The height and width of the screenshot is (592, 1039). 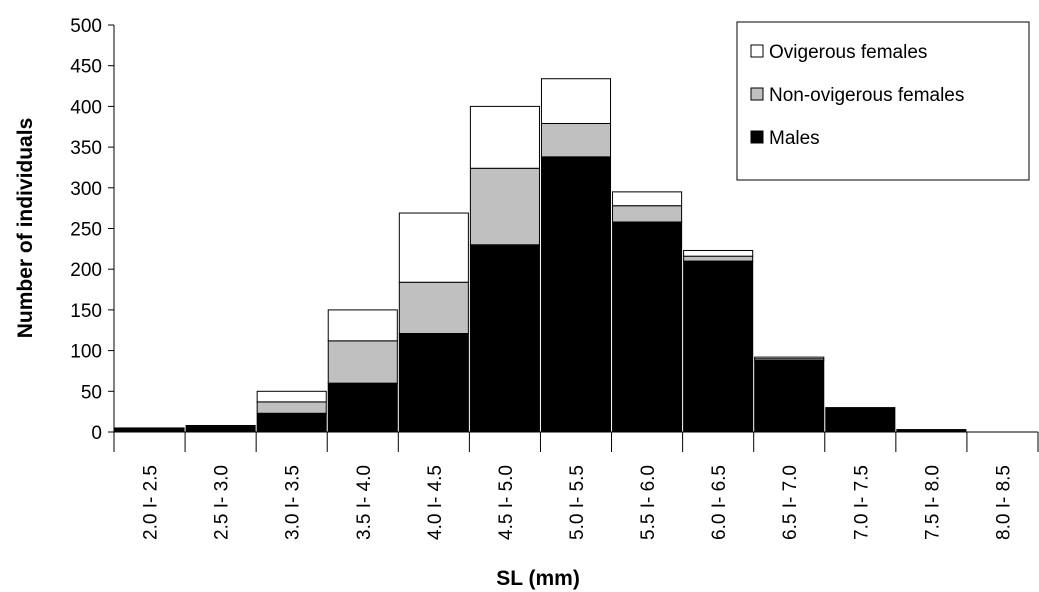 What do you see at coordinates (222, 502) in the screenshot?
I see `x-tick-label: 2.5 I- 3.0` at bounding box center [222, 502].